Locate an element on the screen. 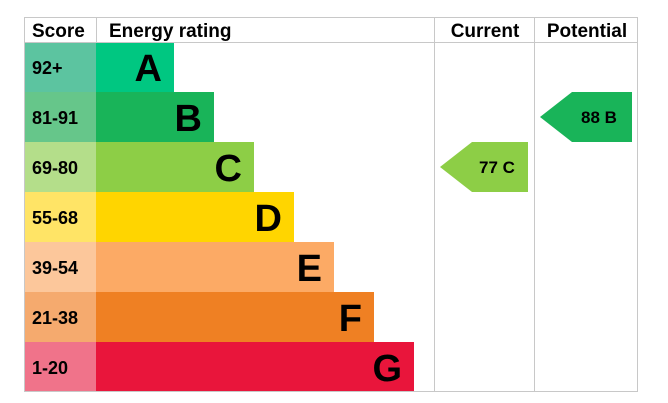 The height and width of the screenshot is (403, 668). band-letter-label: B is located at coordinates (188, 119).